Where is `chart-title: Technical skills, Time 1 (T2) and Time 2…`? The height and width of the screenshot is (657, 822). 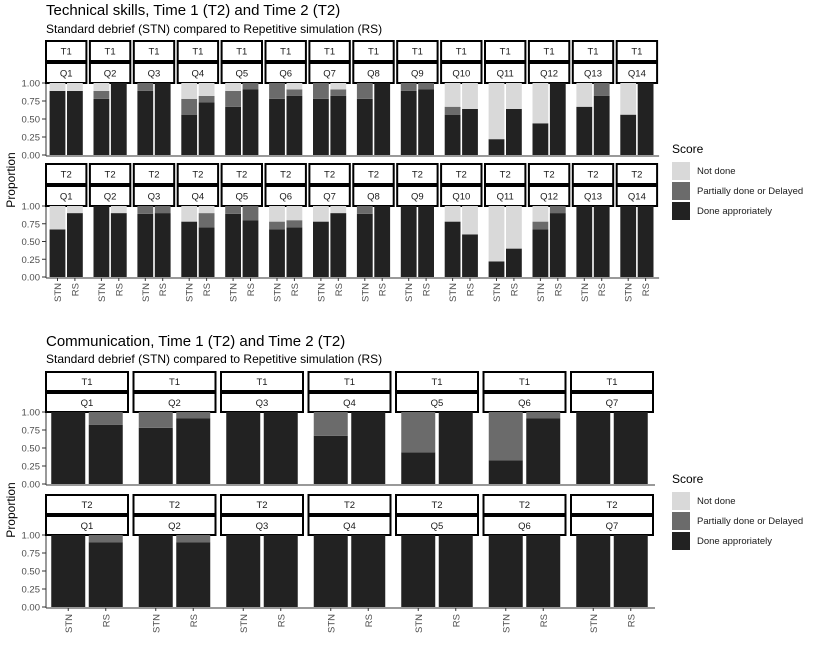
chart-title: Technical skills, Time 1 (T2) and Time 2… is located at coordinates (193, 10).